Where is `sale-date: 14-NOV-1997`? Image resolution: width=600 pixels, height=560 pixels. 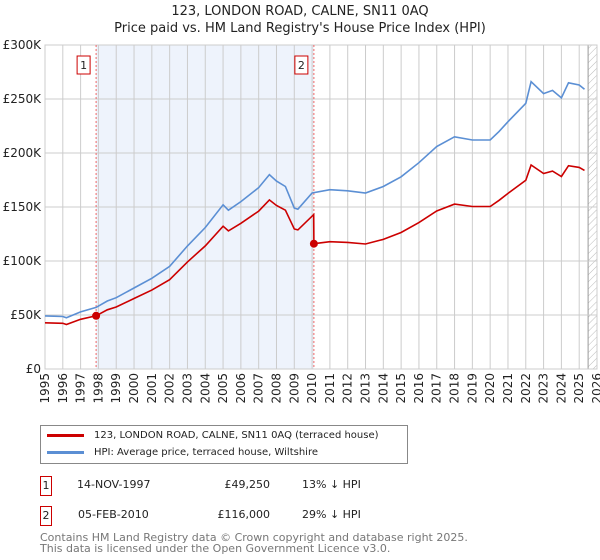 sale-date: 14-NOV-1997 is located at coordinates (114, 484).